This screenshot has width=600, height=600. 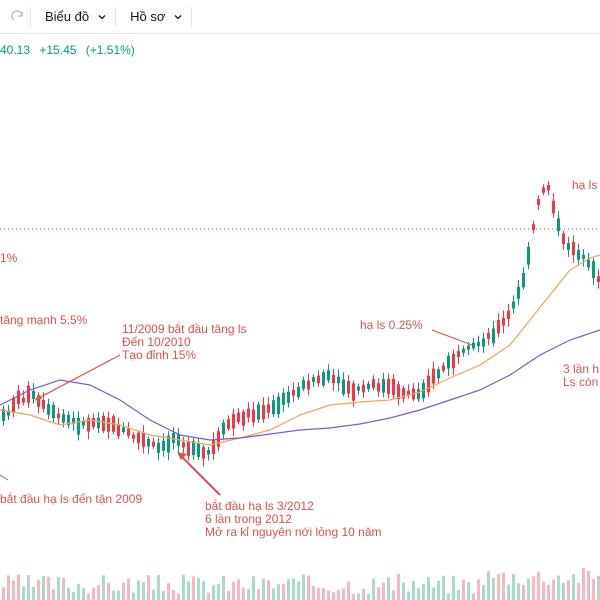 What do you see at coordinates (300, 17) in the screenshot?
I see `chart-toolbar: Biểu đồ Hồ sơ` at bounding box center [300, 17].